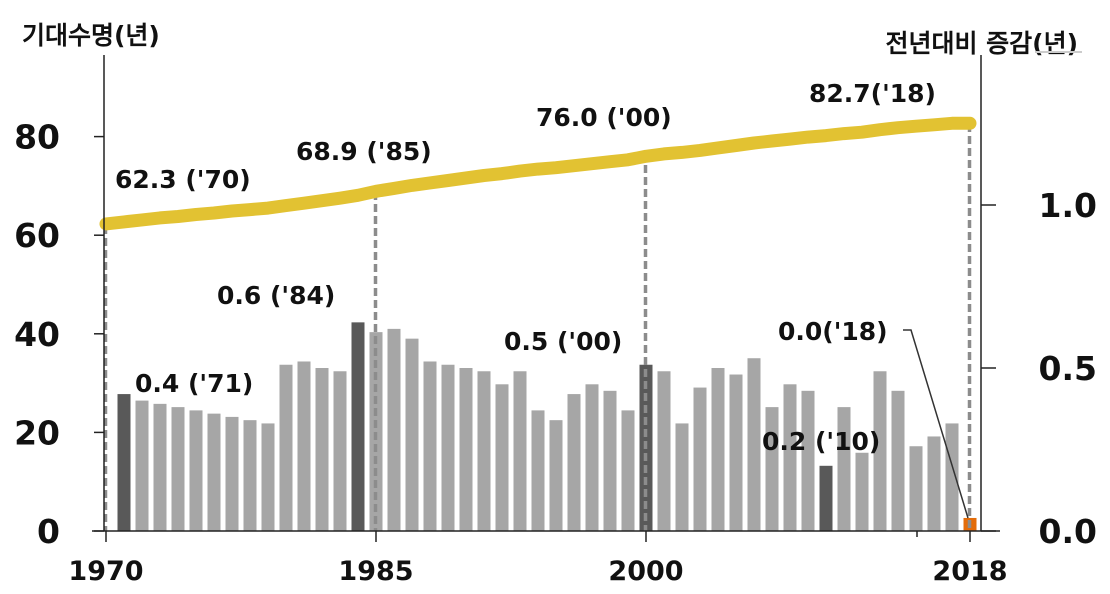 The image size is (1110, 594). Describe the element at coordinates (268, 477) in the screenshot. I see `bar-1979` at that location.